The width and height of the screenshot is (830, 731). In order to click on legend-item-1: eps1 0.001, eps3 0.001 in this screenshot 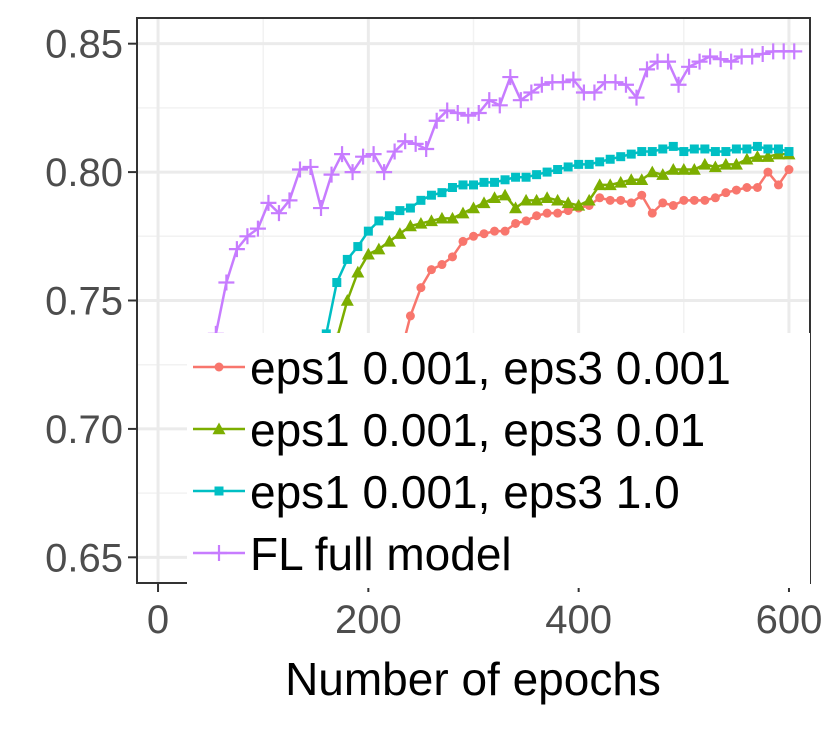, I will do `click(462, 368)`.